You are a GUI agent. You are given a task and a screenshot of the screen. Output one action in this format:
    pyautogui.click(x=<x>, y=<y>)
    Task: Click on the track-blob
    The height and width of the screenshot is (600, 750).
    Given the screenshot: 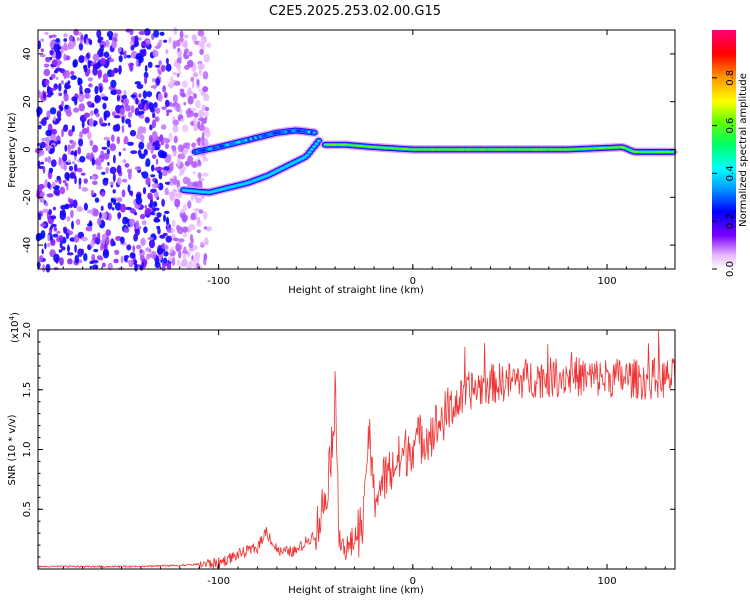 What is the action you would take?
    pyautogui.click(x=307, y=155)
    